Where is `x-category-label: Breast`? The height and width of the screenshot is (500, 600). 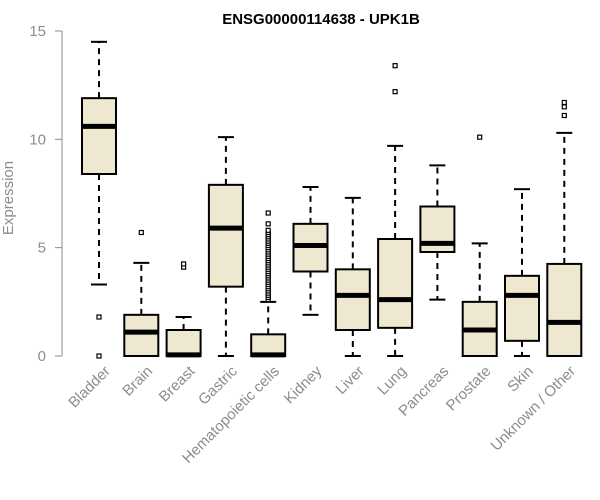 x-category-label: Breast is located at coordinates (177, 383).